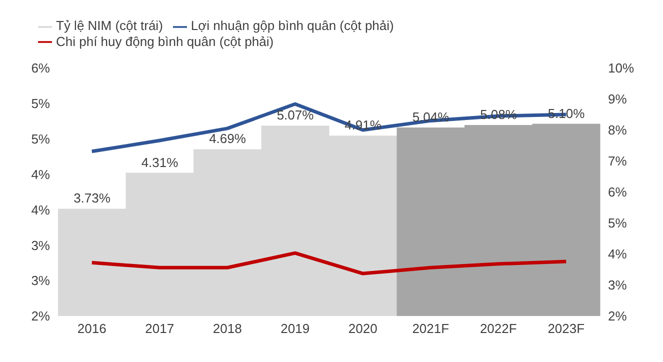 Image resolution: width=663 pixels, height=362 pixels. What do you see at coordinates (618, 192) in the screenshot?
I see `y2-tick-label: 6%` at bounding box center [618, 192].